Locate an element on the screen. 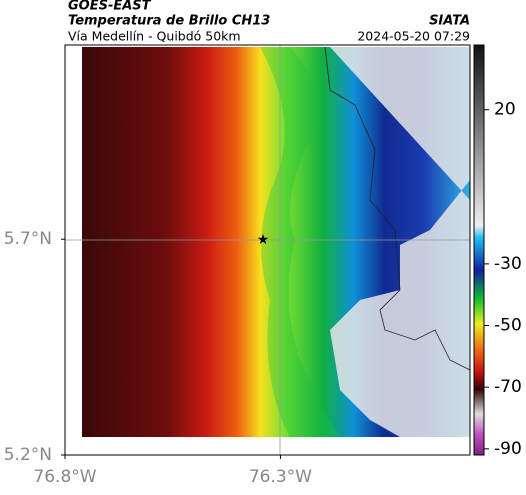 The image size is (526, 495). subtitle: Vía Medellín - Quibdó 50km is located at coordinates (154, 36).